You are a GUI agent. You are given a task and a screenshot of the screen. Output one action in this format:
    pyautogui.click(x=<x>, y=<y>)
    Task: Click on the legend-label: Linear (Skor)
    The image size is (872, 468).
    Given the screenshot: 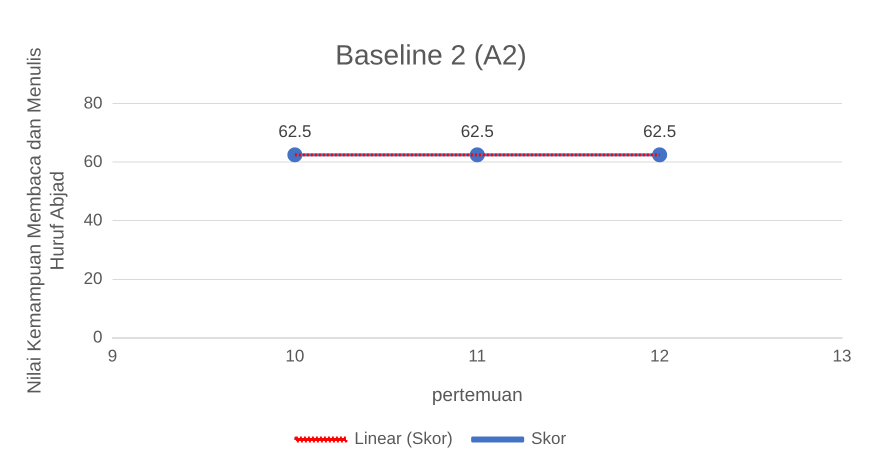 What is the action you would take?
    pyautogui.click(x=403, y=438)
    